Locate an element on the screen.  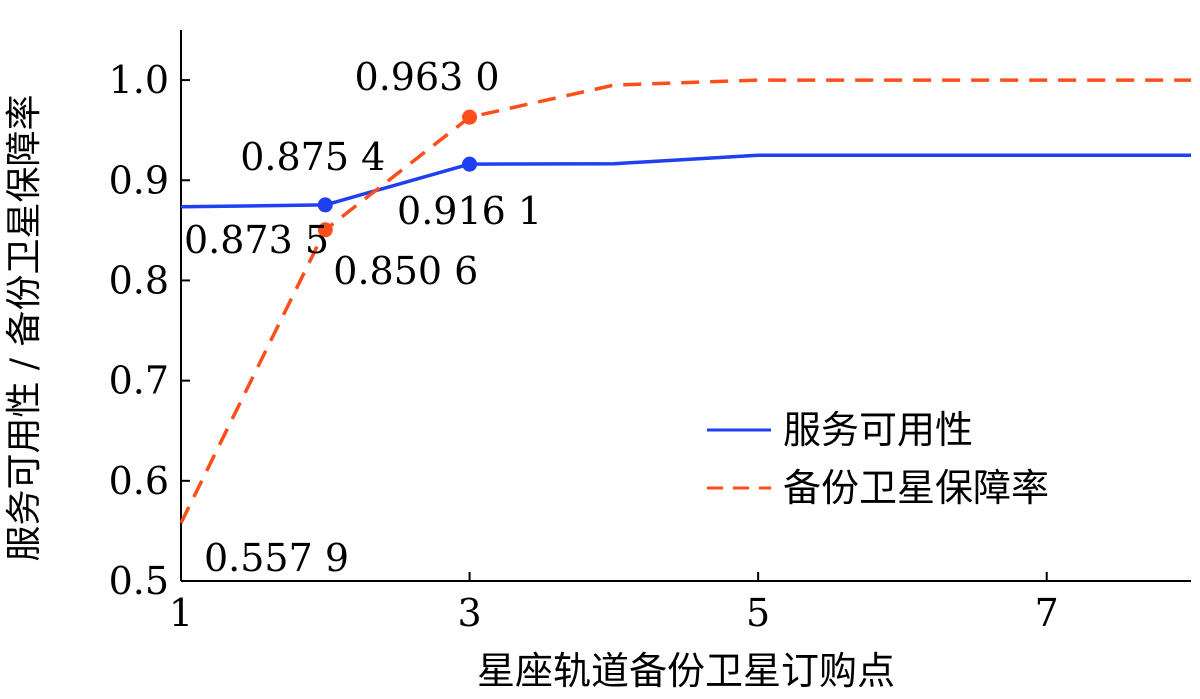
x-axis-label: 星座轨道备份卫星订购点 is located at coordinates (686, 671).